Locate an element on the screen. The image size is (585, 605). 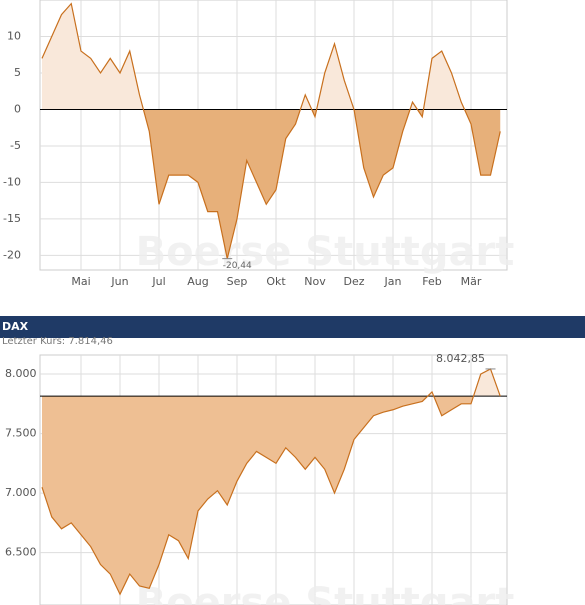
y-tick-label: 8.000 is located at coordinates (21, 373).